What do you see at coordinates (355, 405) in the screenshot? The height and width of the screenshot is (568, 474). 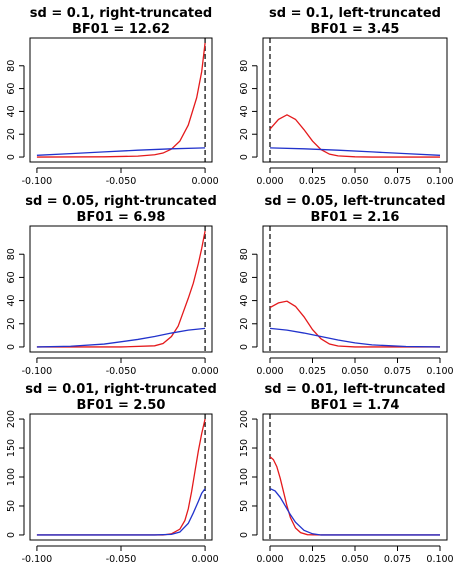 I see `panel-subtitle: BF01 = 1.74` at bounding box center [355, 405].